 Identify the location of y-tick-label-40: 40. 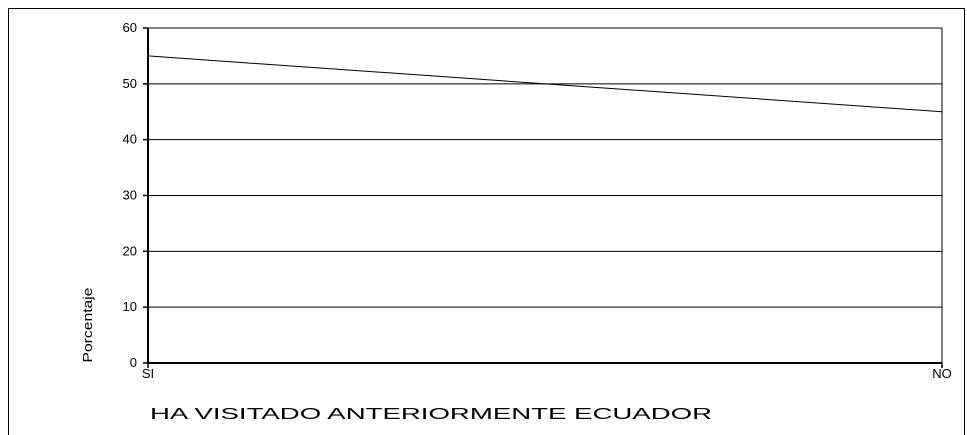
(130, 139).